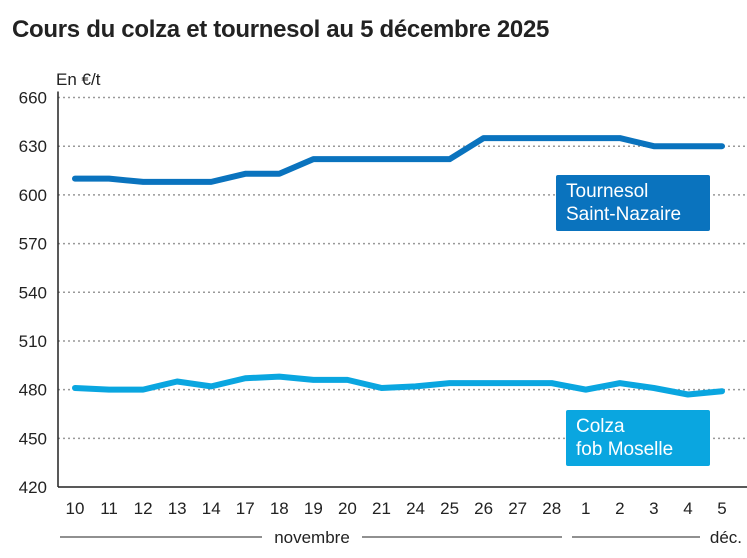 Image resolution: width=747 pixels, height=558 pixels. What do you see at coordinates (33, 98) in the screenshot?
I see `y-tick-label: 660` at bounding box center [33, 98].